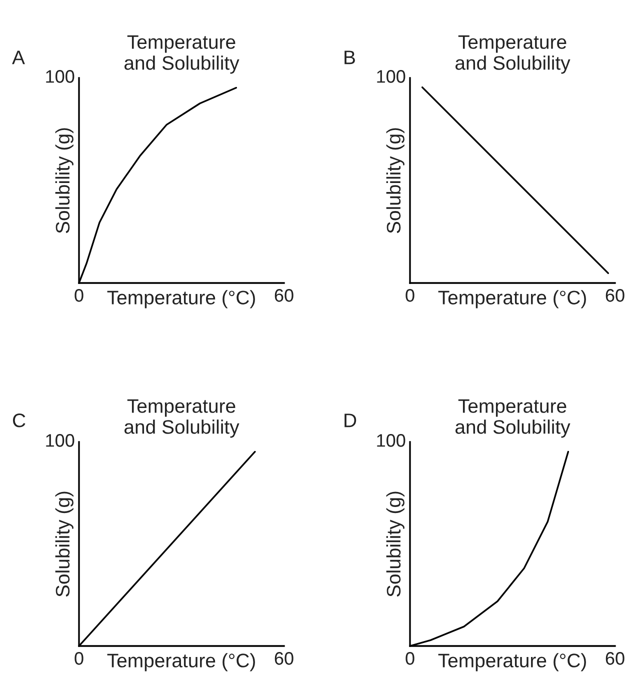 This screenshot has height=681, width=643. Describe the element at coordinates (19, 421) in the screenshot. I see `text: C` at that location.